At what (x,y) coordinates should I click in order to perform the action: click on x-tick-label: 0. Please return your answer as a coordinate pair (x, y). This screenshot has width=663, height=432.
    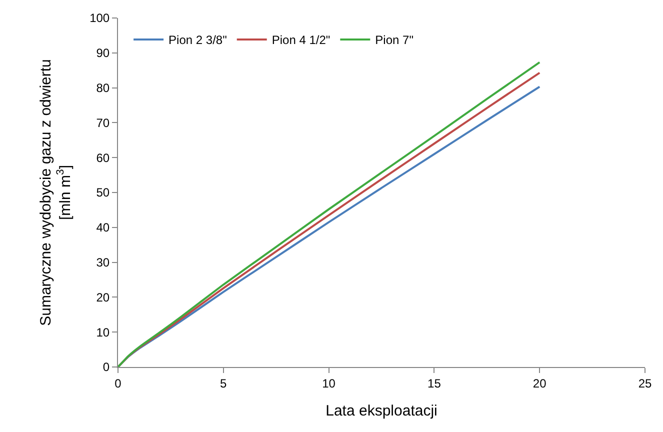
    Looking at the image, I should click on (118, 383).